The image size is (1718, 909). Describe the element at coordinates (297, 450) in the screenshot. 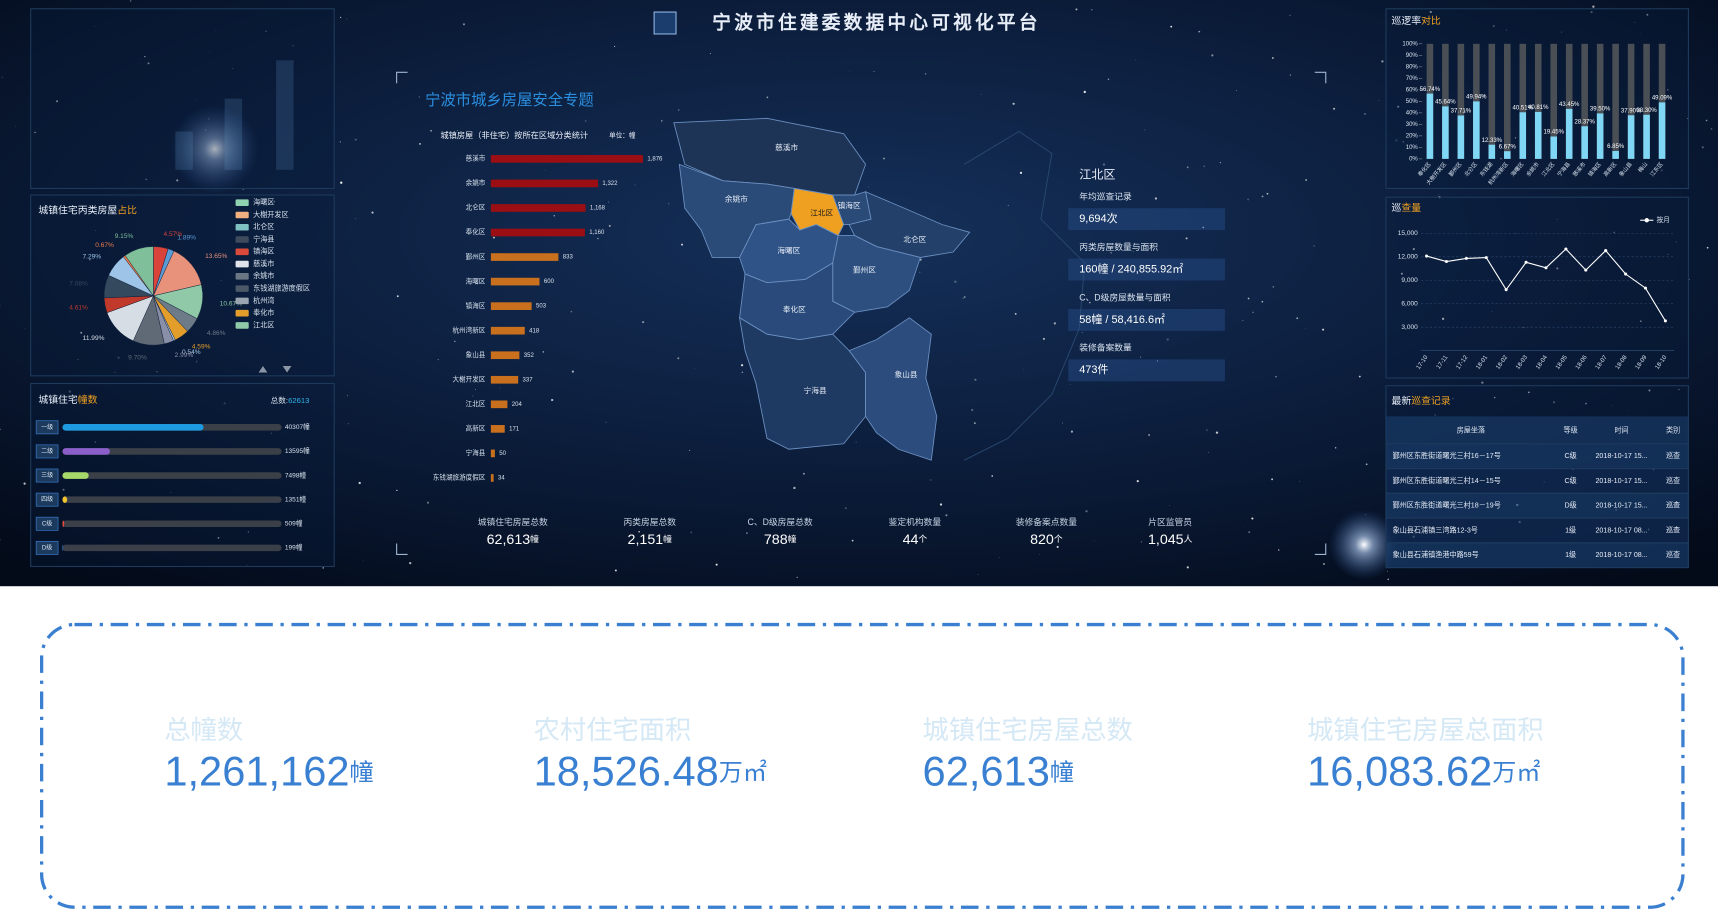

I see `progress-value: 13595幢` at that location.